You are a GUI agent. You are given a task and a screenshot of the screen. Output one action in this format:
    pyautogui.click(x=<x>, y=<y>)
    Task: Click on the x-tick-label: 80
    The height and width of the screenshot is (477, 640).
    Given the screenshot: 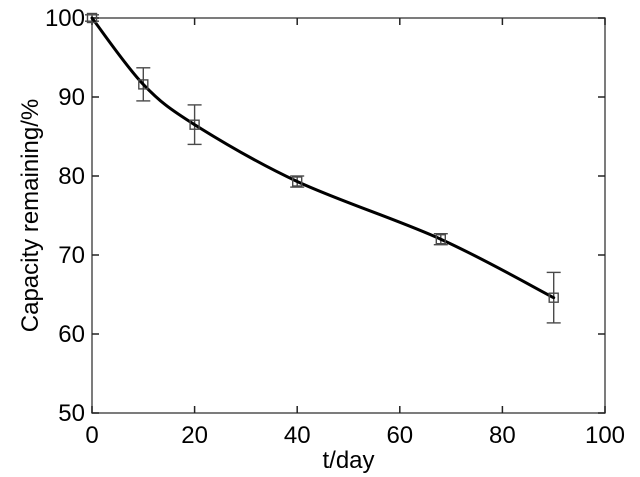 What is the action you would take?
    pyautogui.click(x=502, y=435)
    